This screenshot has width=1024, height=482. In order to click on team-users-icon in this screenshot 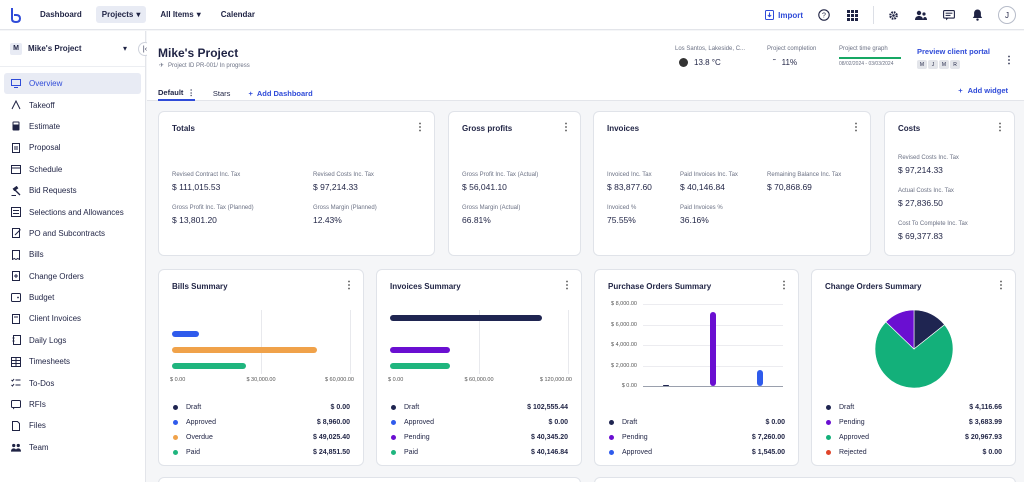, I will do `click(921, 15)`.